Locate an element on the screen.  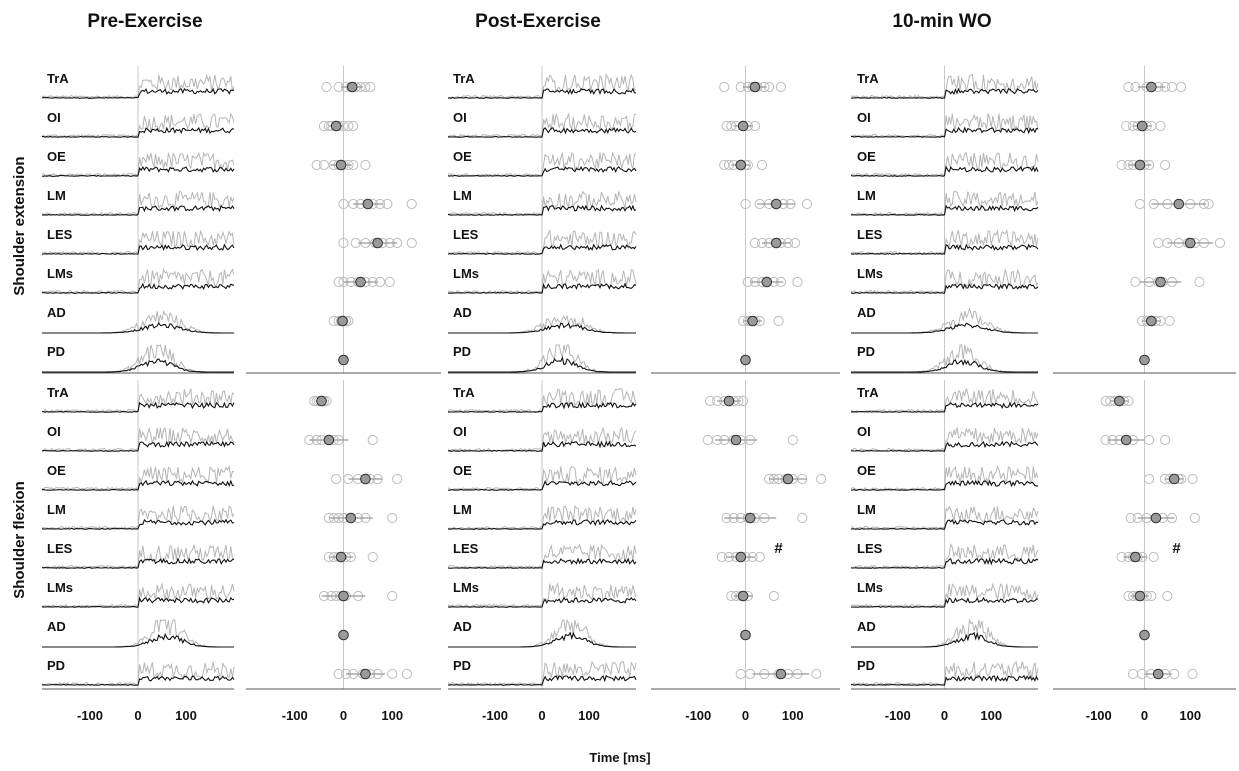
onset-x-tick-label: 100 is located at coordinates (392, 715).